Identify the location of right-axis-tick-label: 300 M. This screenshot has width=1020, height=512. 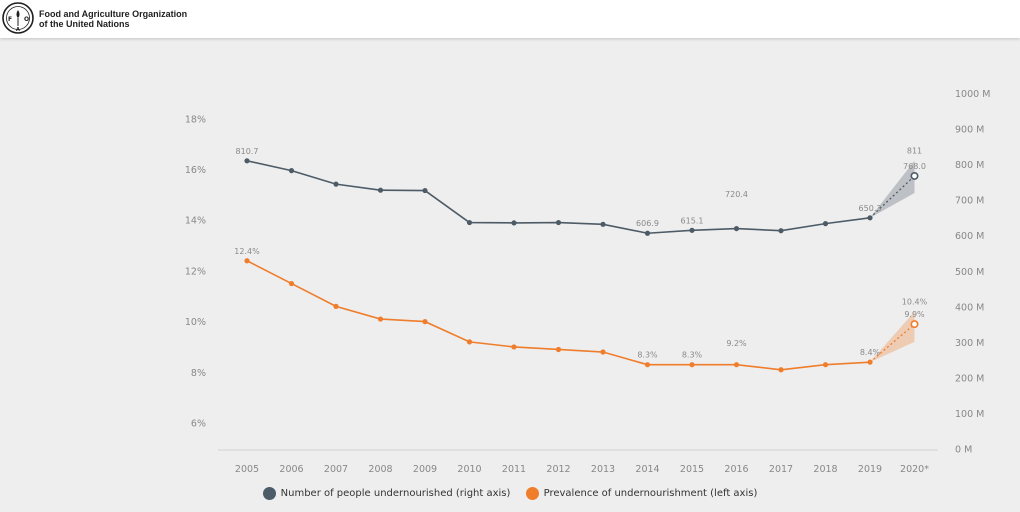
(969, 343).